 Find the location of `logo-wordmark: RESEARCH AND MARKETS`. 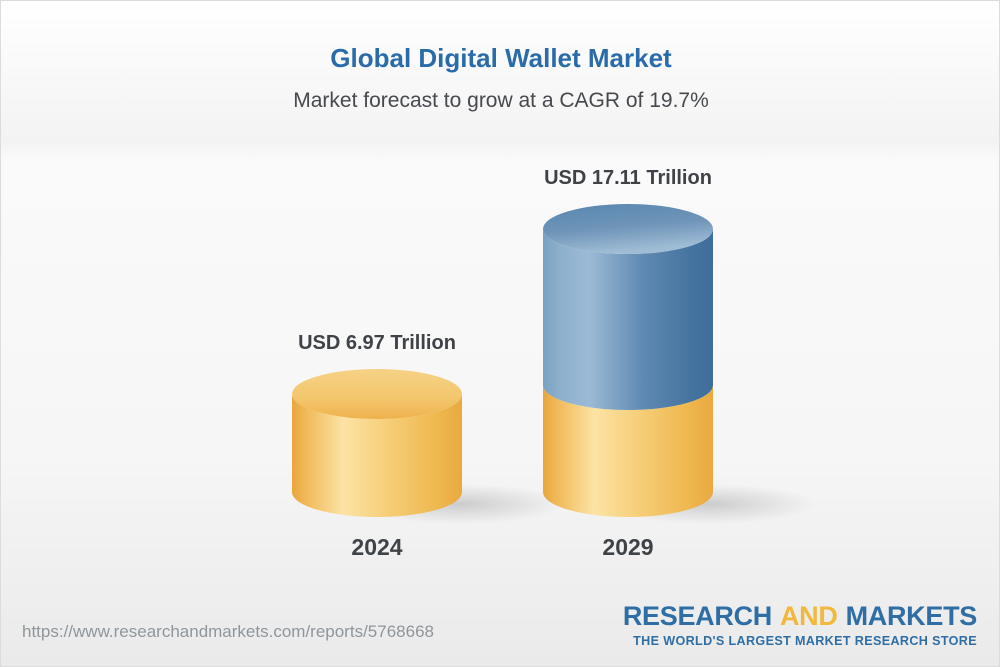

logo-wordmark: RESEARCH AND MARKETS is located at coordinates (800, 616).